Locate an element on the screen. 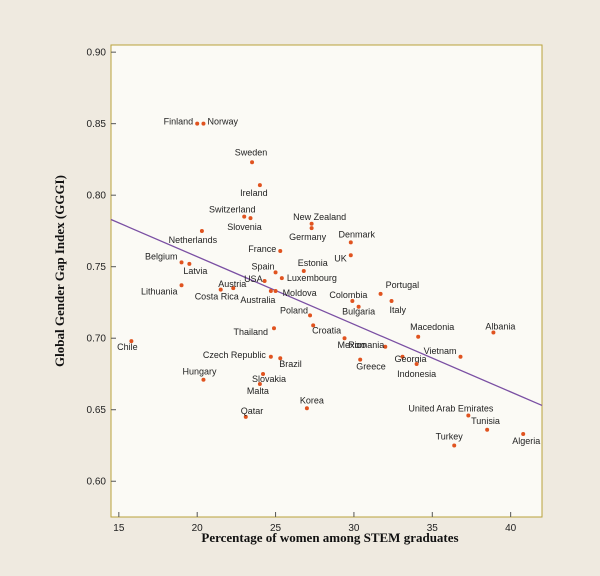 Image resolution: width=600 pixels, height=576 pixels. point-label: Tunisia is located at coordinates (485, 421).